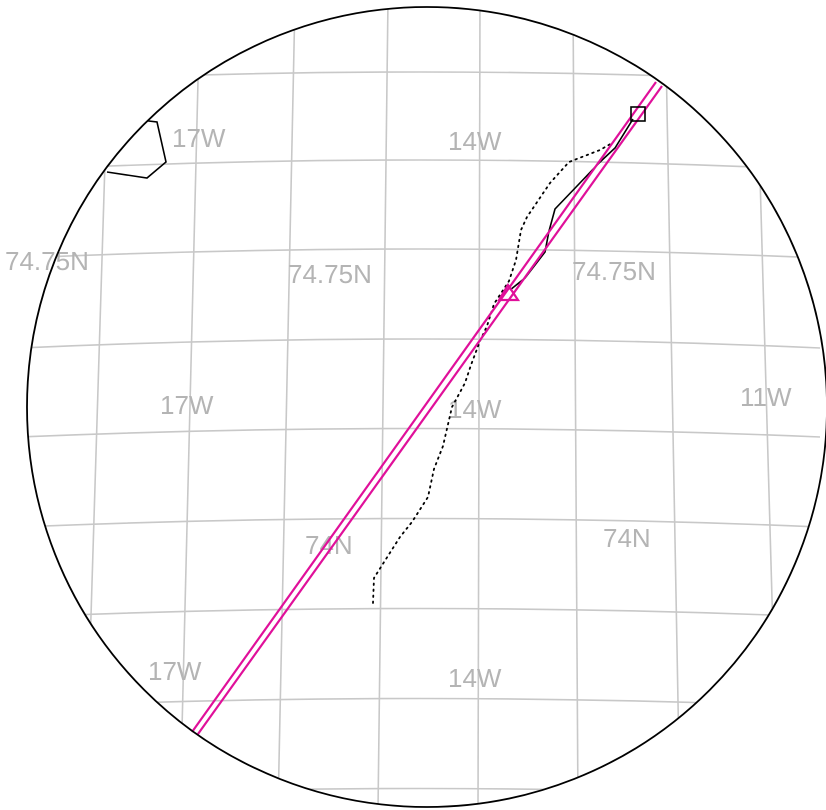 The width and height of the screenshot is (826, 810). What do you see at coordinates (509, 292) in the screenshot?
I see `end-triangle-marker` at bounding box center [509, 292].